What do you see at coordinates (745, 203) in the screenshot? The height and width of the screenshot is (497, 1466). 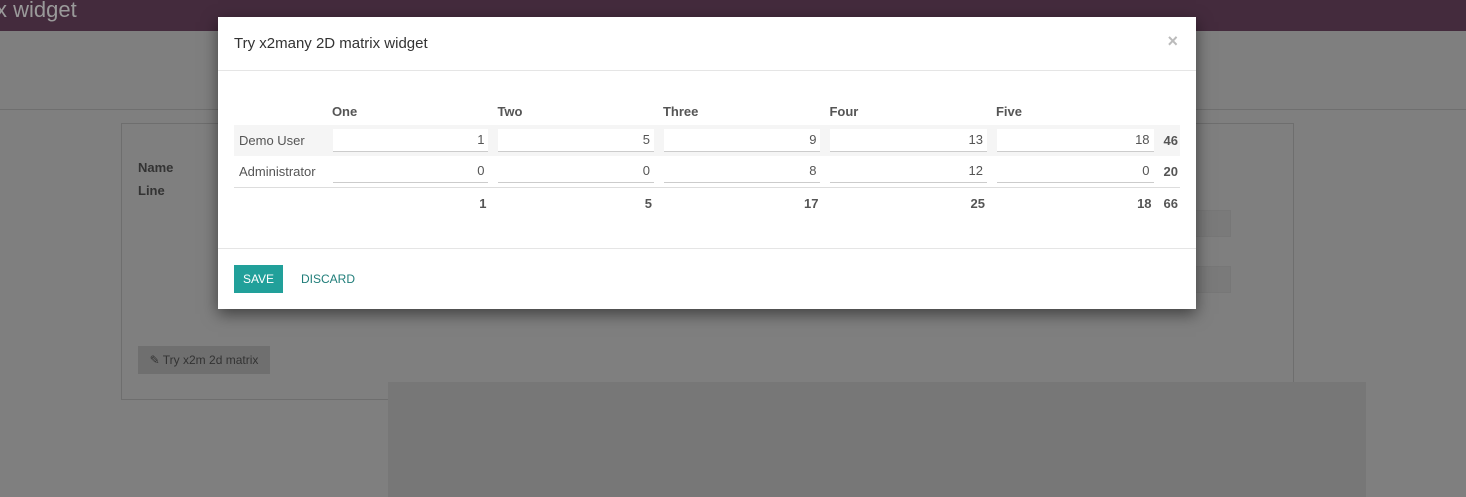 I see `column-total: 17` at bounding box center [745, 203].